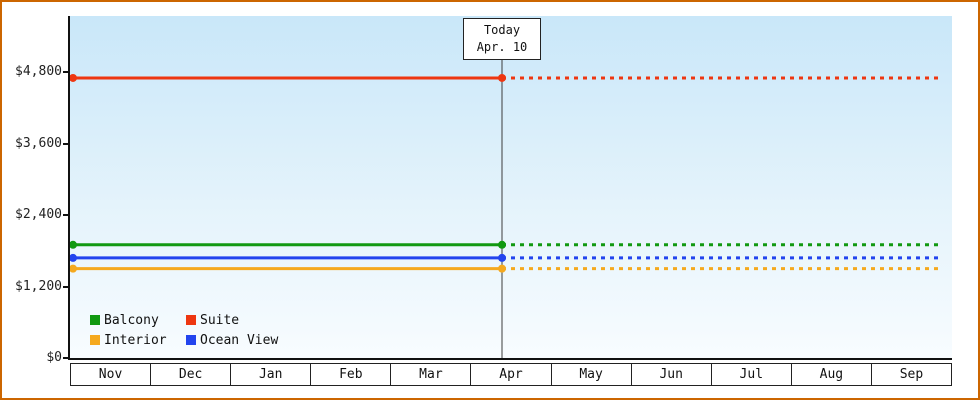  I want to click on x-axis-line, so click(510, 359).